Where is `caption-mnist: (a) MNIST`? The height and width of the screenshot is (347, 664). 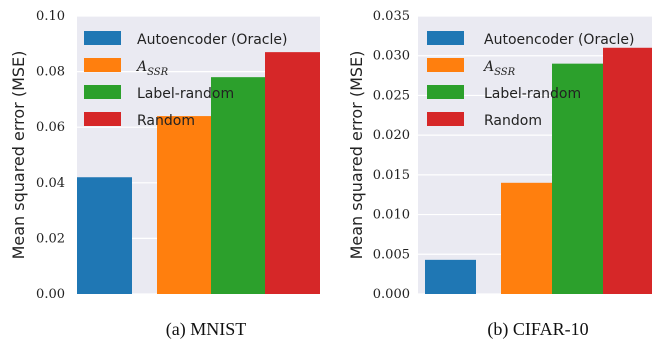
caption-mnist: (a) MNIST is located at coordinates (206, 329).